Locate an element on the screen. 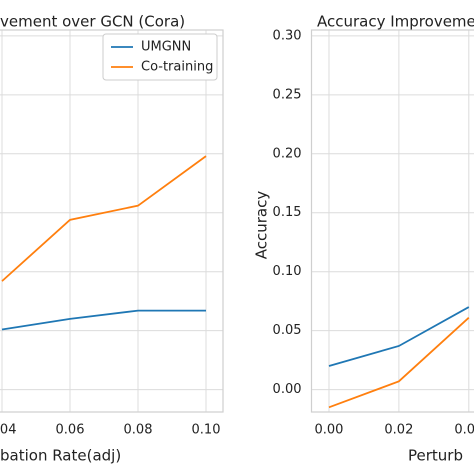 This screenshot has width=474, height=474. y-axis-label: Accuracy is located at coordinates (262, 225).